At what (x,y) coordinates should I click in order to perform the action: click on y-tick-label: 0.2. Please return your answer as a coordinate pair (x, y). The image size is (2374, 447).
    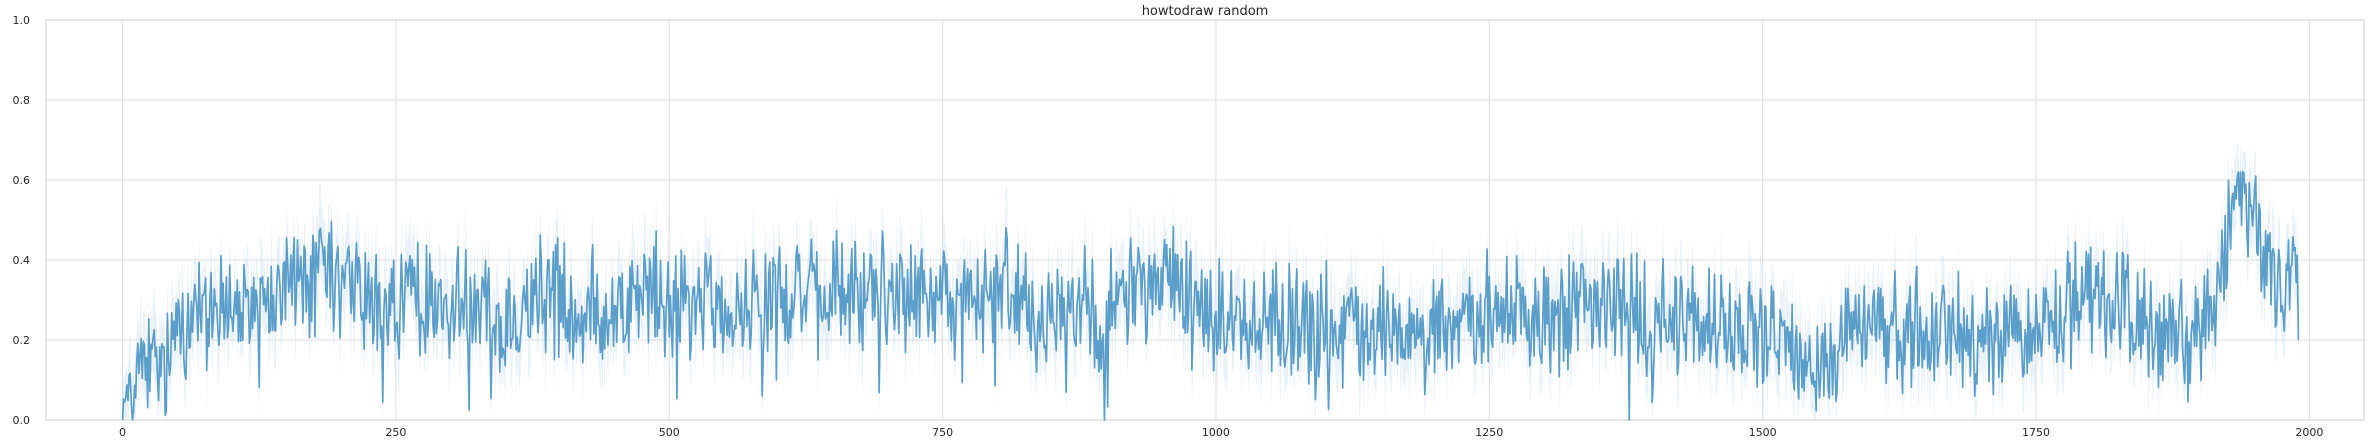
    Looking at the image, I should click on (22, 340).